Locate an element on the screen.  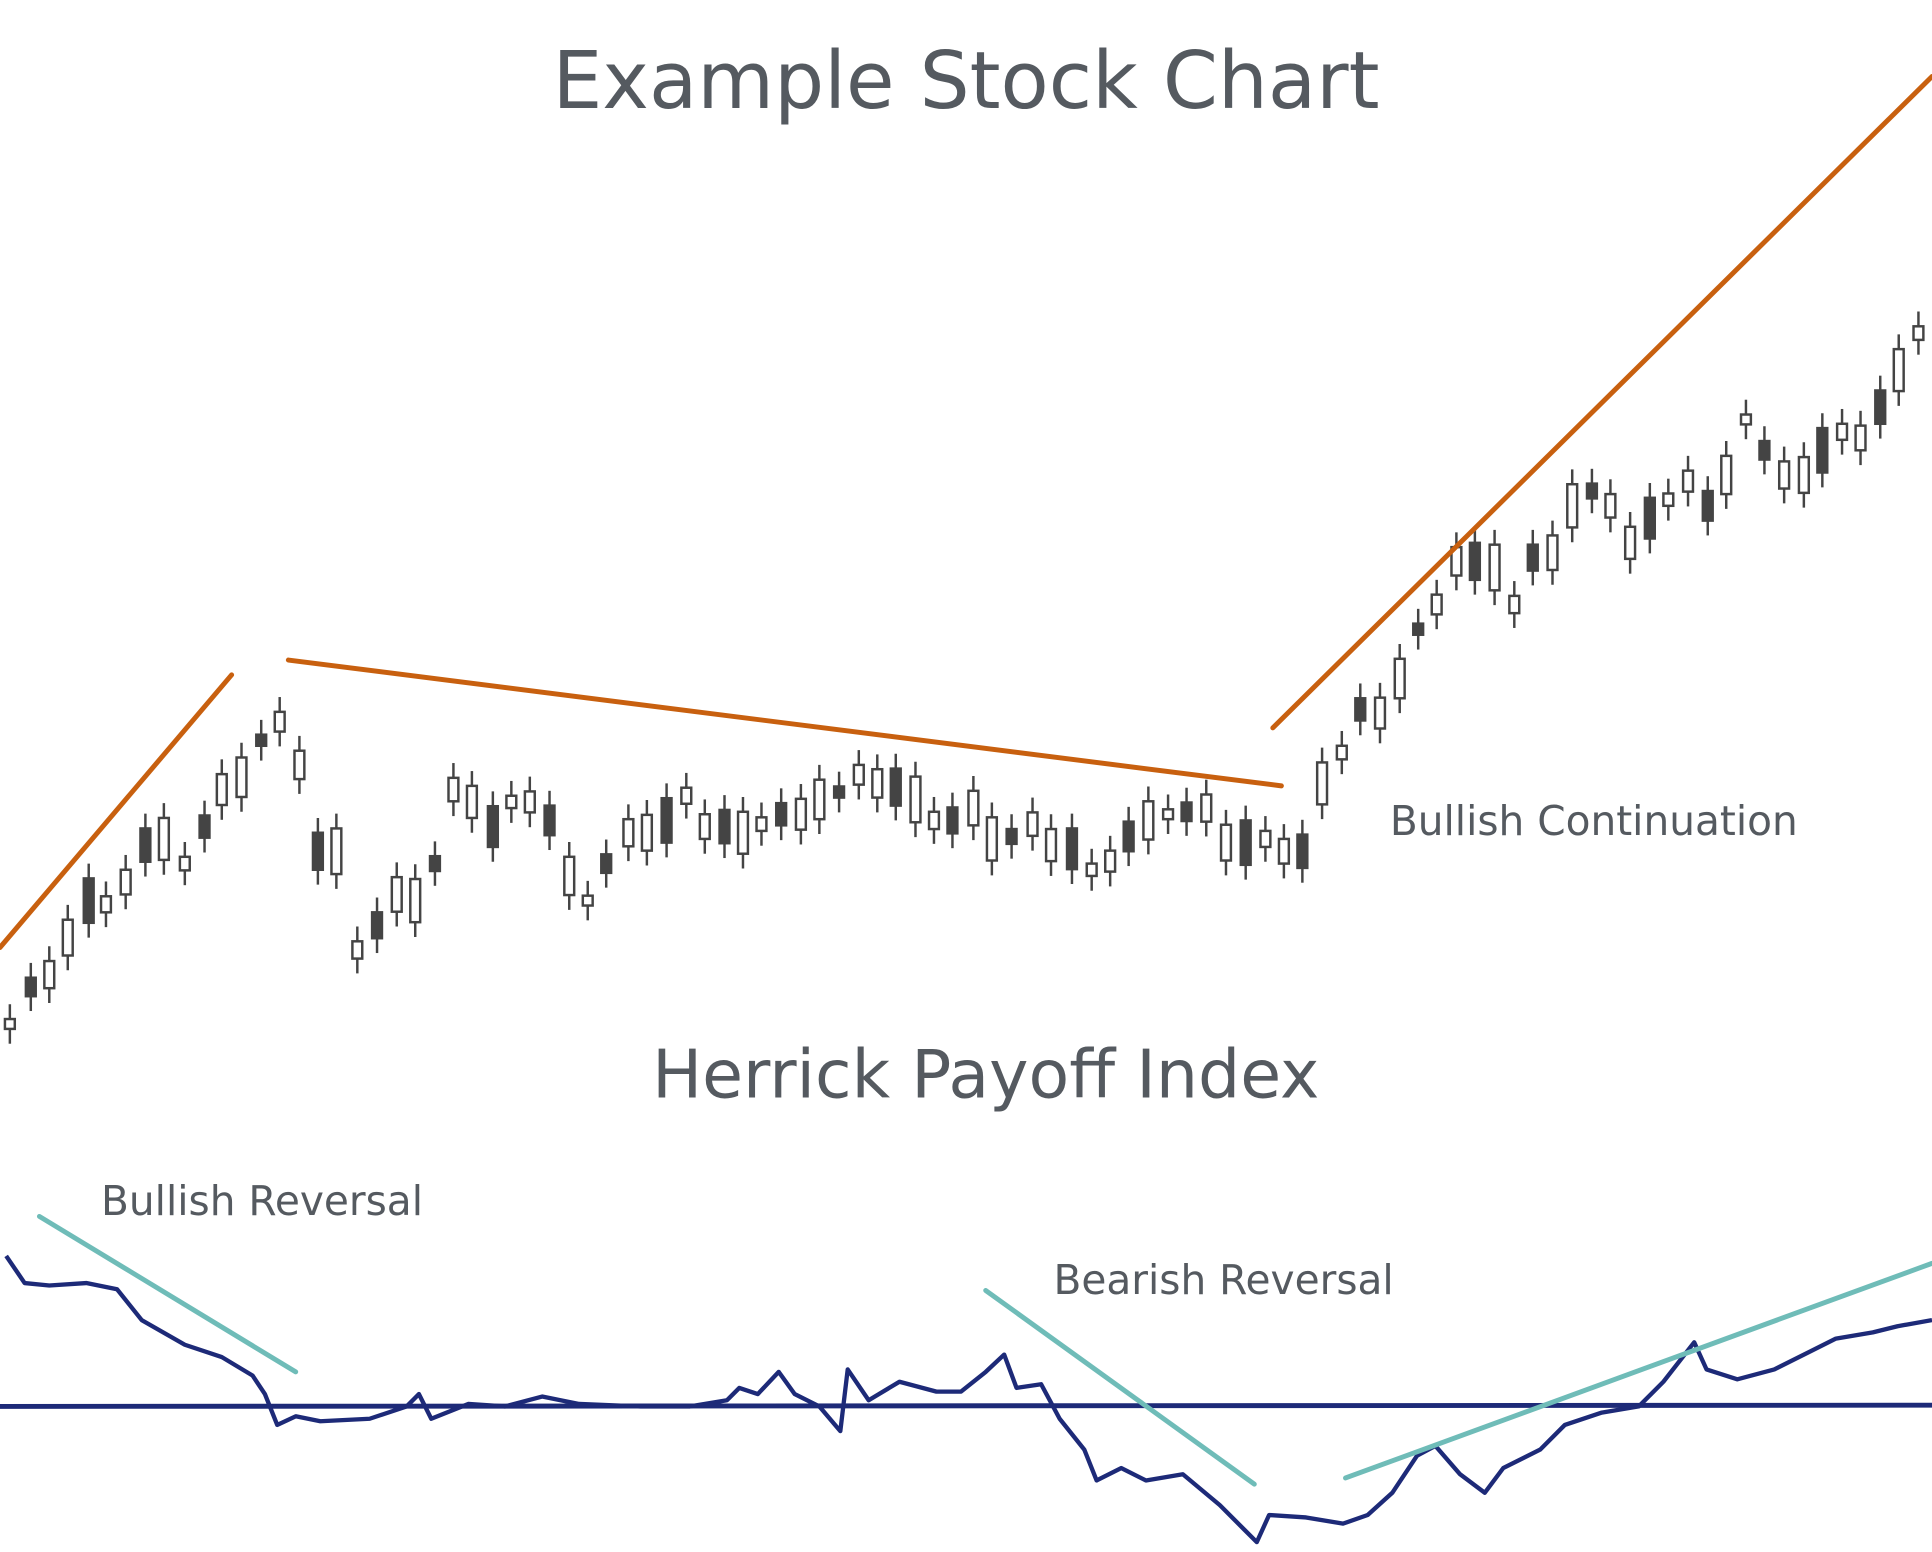
subtitle: Herrick Payoff Index is located at coordinates (985, 1075).